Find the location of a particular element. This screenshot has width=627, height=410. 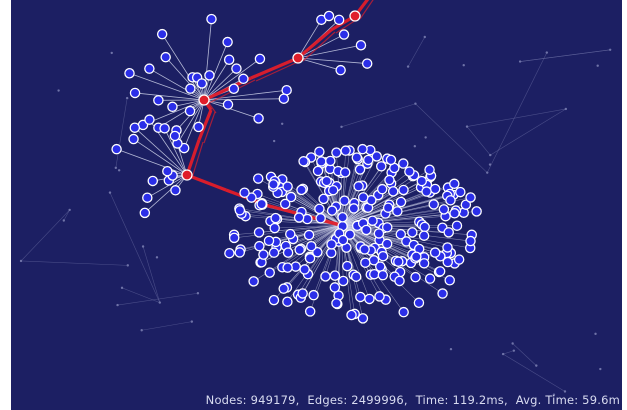

path-hub-node is located at coordinates (355, 16).